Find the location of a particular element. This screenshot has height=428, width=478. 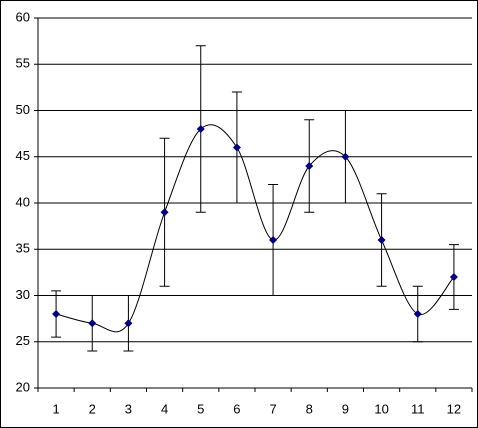

x-tick-label: 8 is located at coordinates (309, 408).